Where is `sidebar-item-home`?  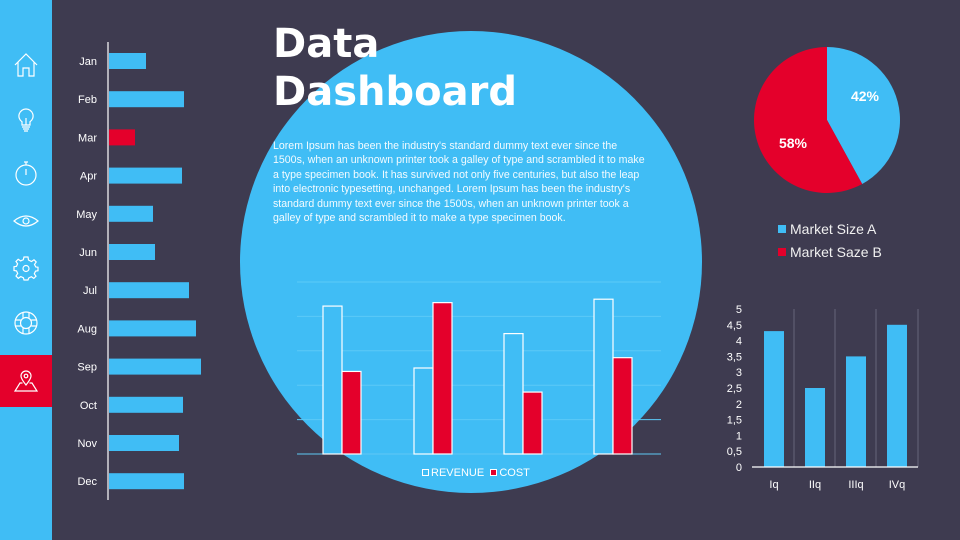 sidebar-item-home is located at coordinates (26, 65).